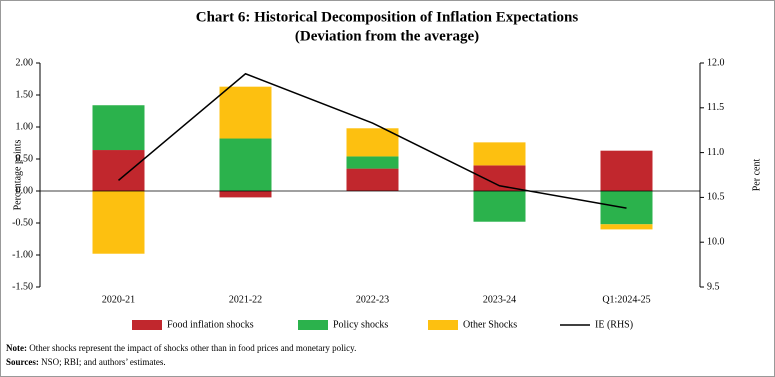 Image resolution: width=775 pixels, height=377 pixels. Describe the element at coordinates (716, 197) in the screenshot. I see `y2-tick-label: 10.5` at that location.